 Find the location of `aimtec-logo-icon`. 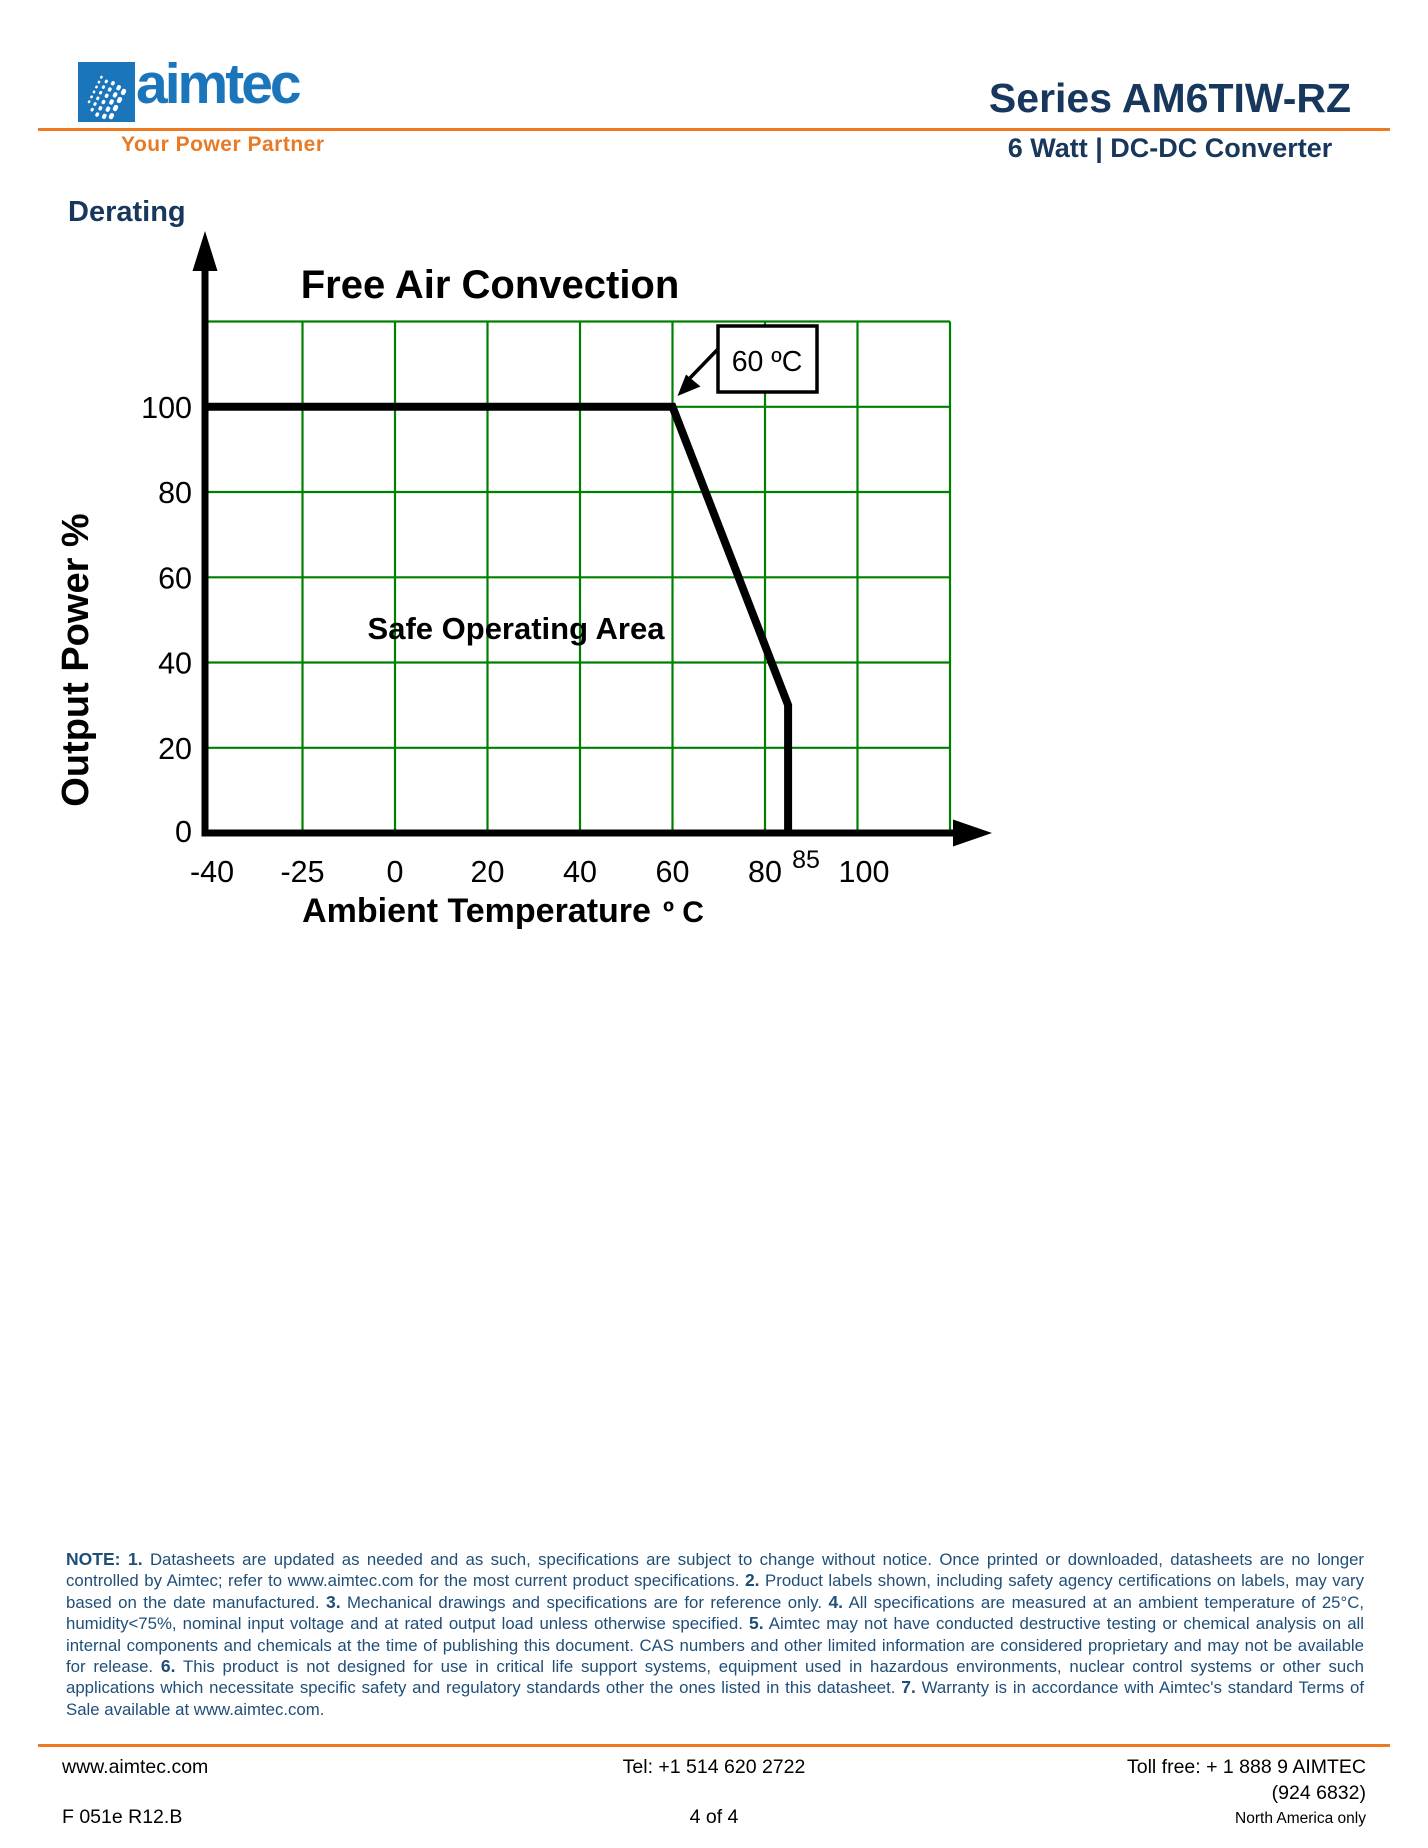

aimtec-logo-icon is located at coordinates (106, 92).